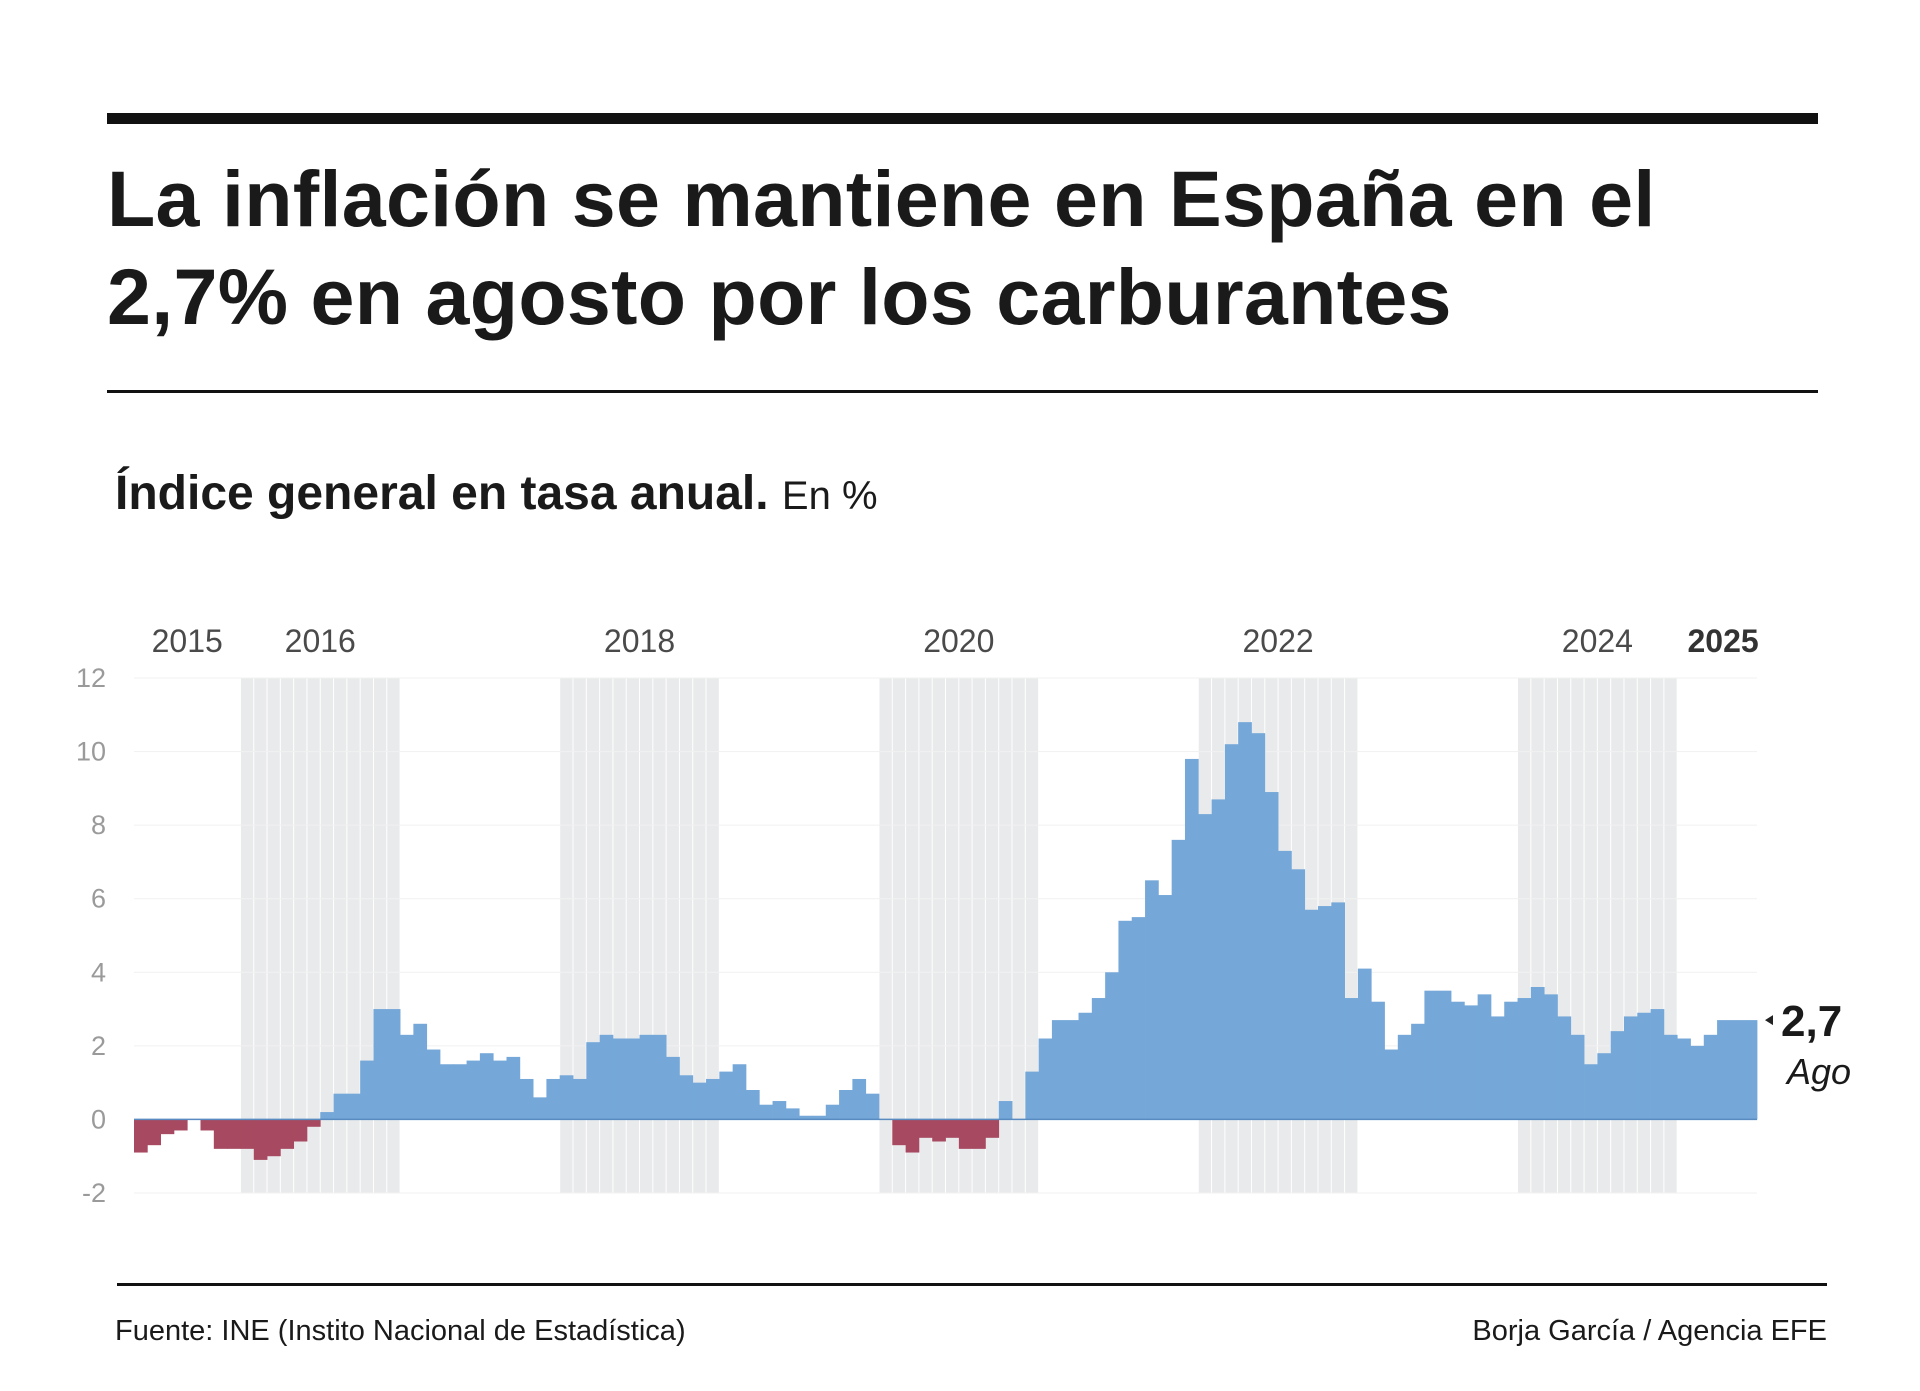 This screenshot has width=1920, height=1391. Describe the element at coordinates (1811, 1021) in the screenshot. I see `last-value-label: 2,7` at that location.